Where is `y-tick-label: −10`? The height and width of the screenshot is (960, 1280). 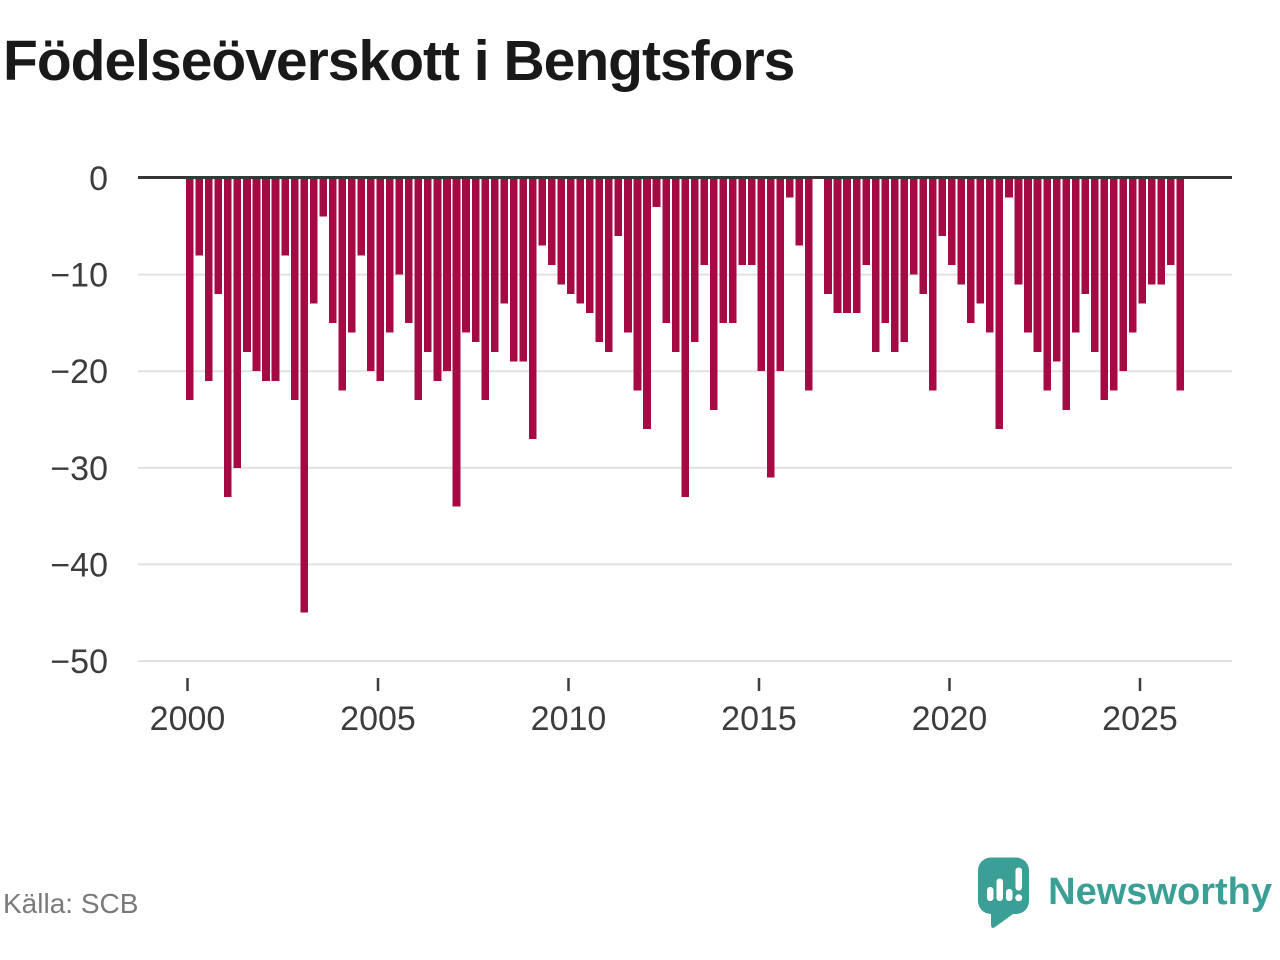
y-tick-label: −10 is located at coordinates (79, 276).